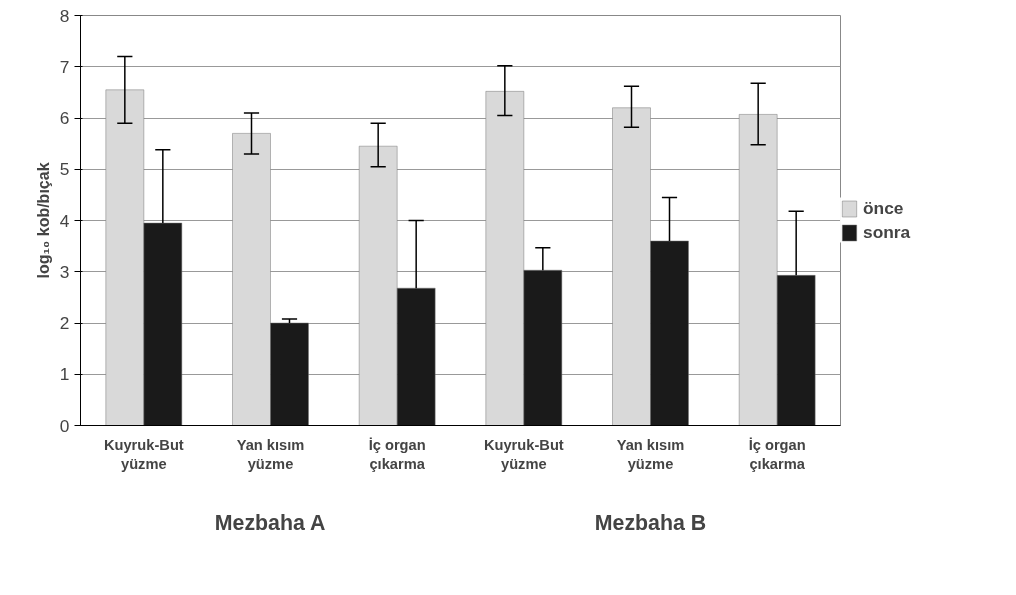 The width and height of the screenshot is (1016, 595). What do you see at coordinates (883, 208) in the screenshot?
I see `legend-label: önce` at bounding box center [883, 208].